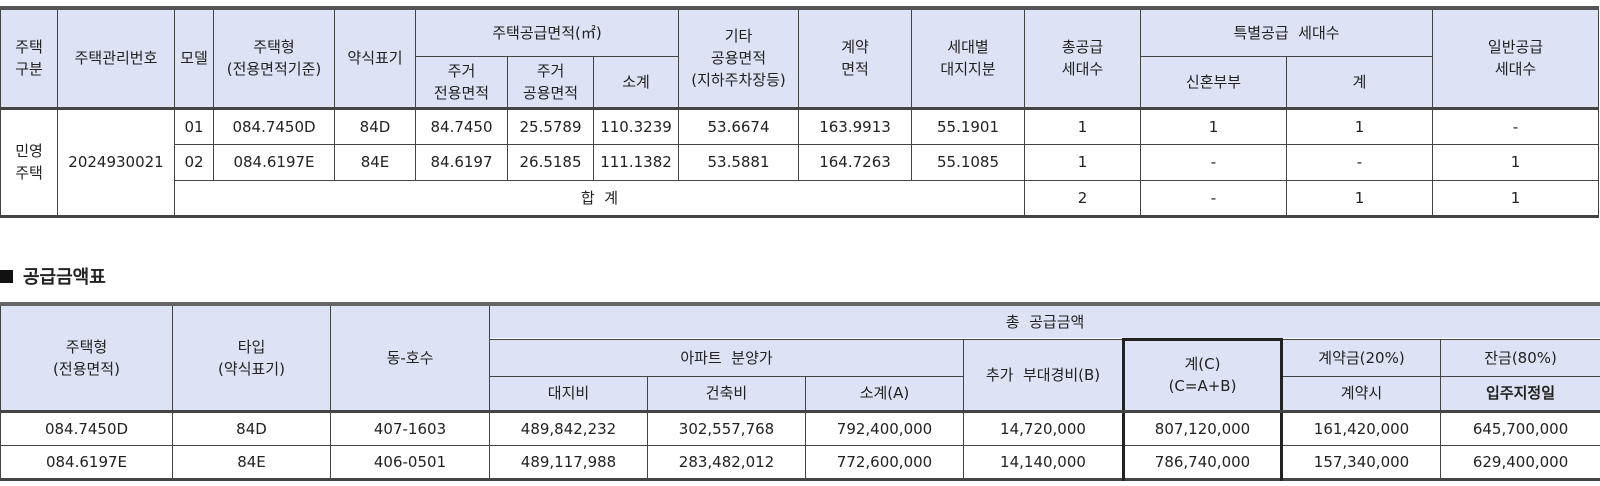 The image size is (1600, 486). I want to click on contract-area-cell: 163.9913, so click(855, 126).